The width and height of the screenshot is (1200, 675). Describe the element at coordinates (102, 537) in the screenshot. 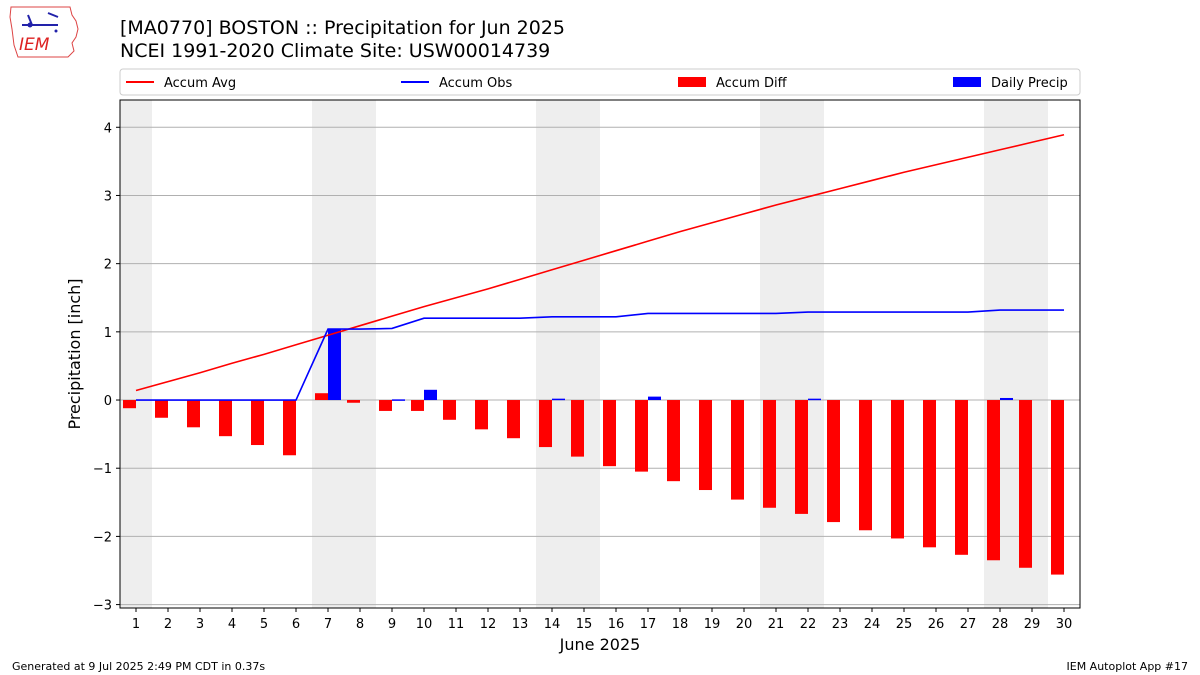

I see `y-tick-label: −2` at that location.